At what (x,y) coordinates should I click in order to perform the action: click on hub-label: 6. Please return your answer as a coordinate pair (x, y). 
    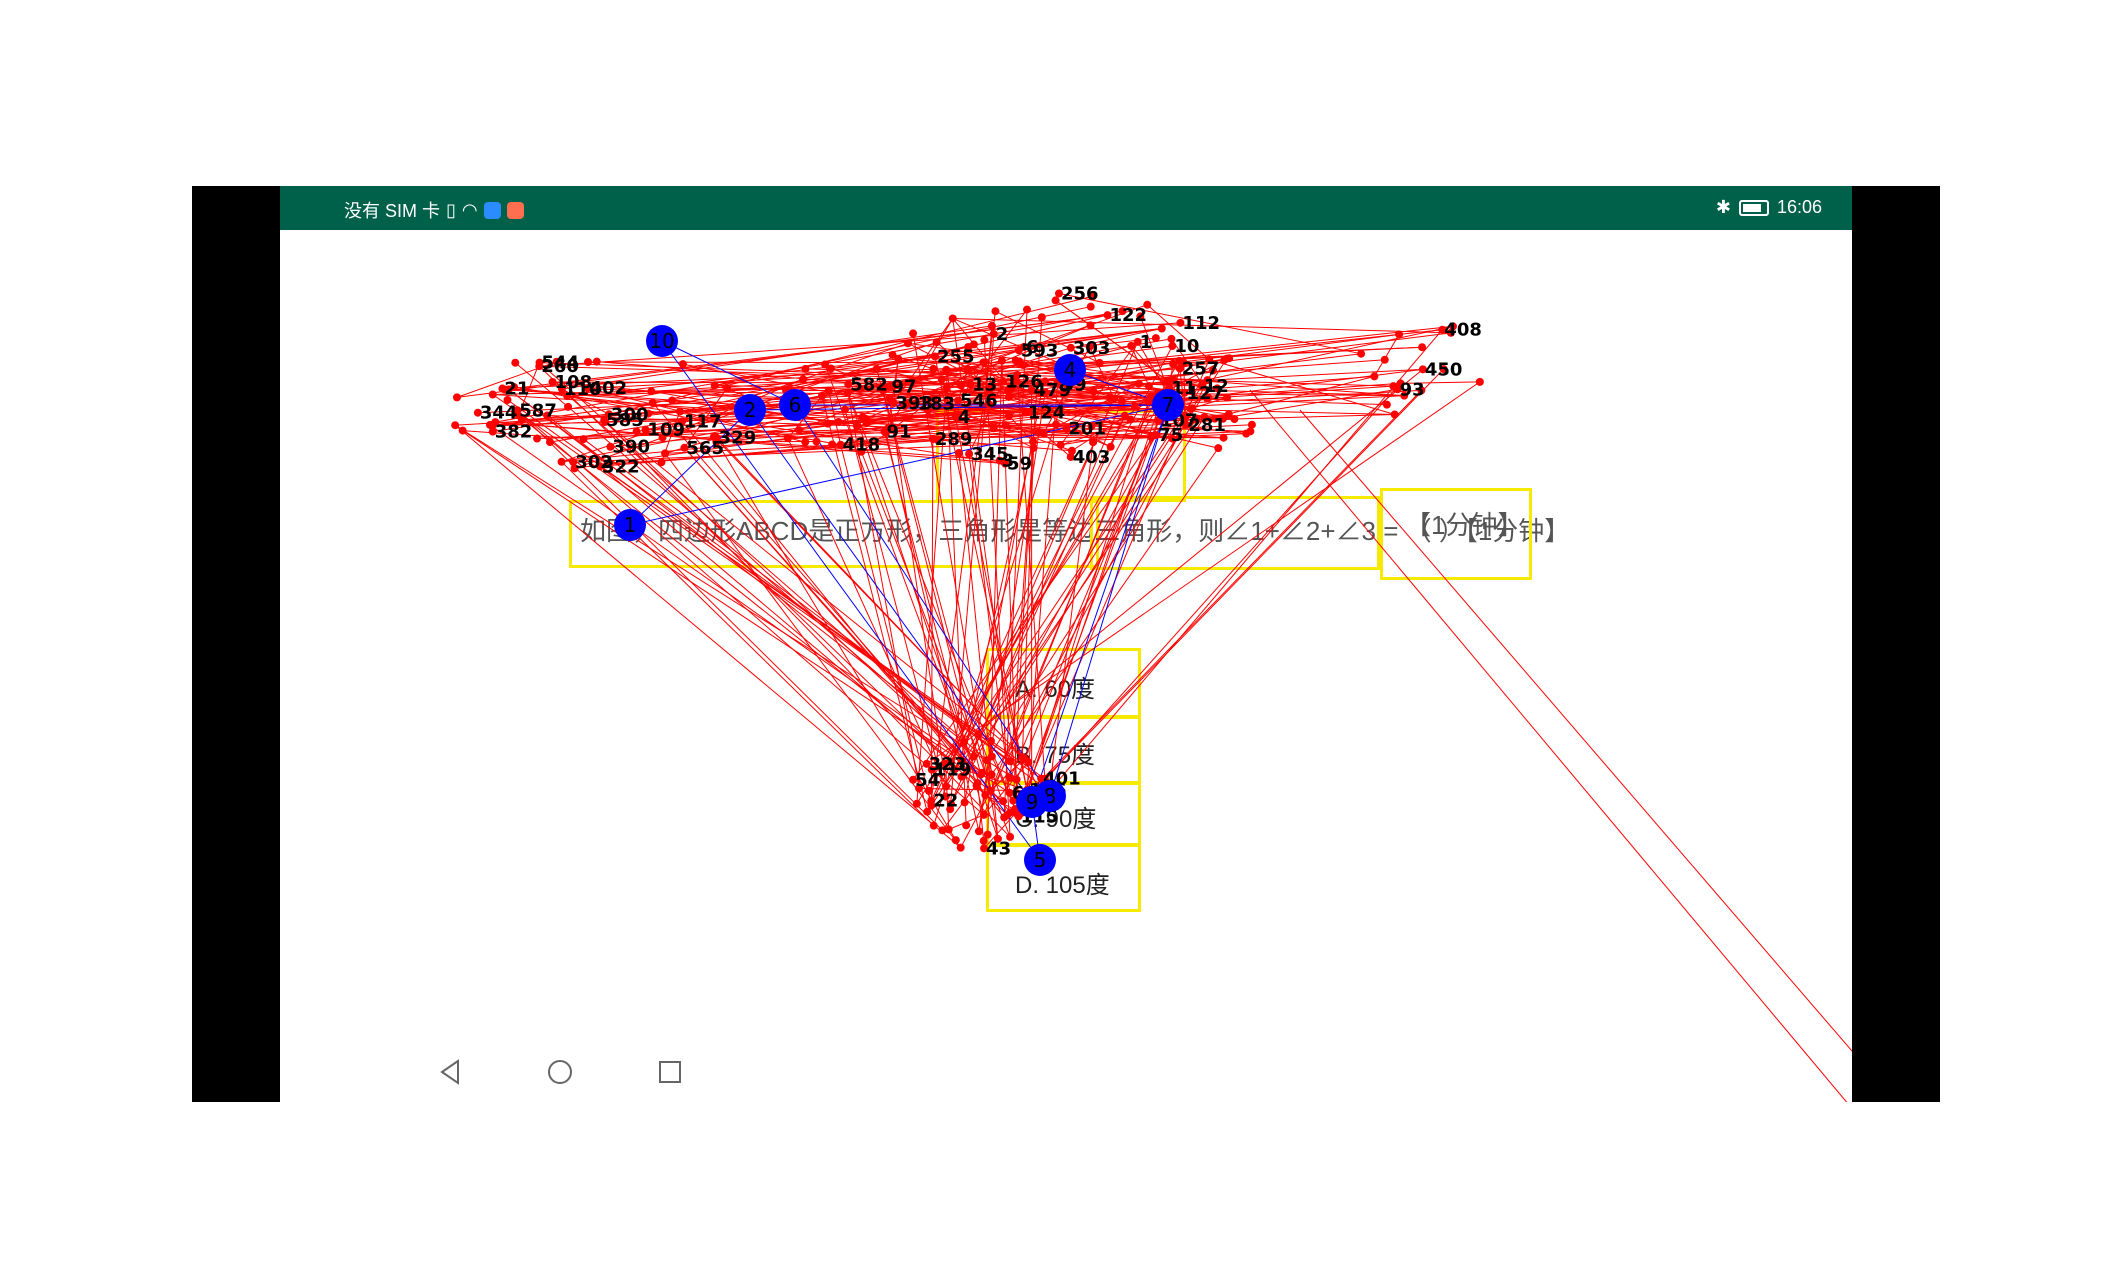
    Looking at the image, I should click on (795, 405).